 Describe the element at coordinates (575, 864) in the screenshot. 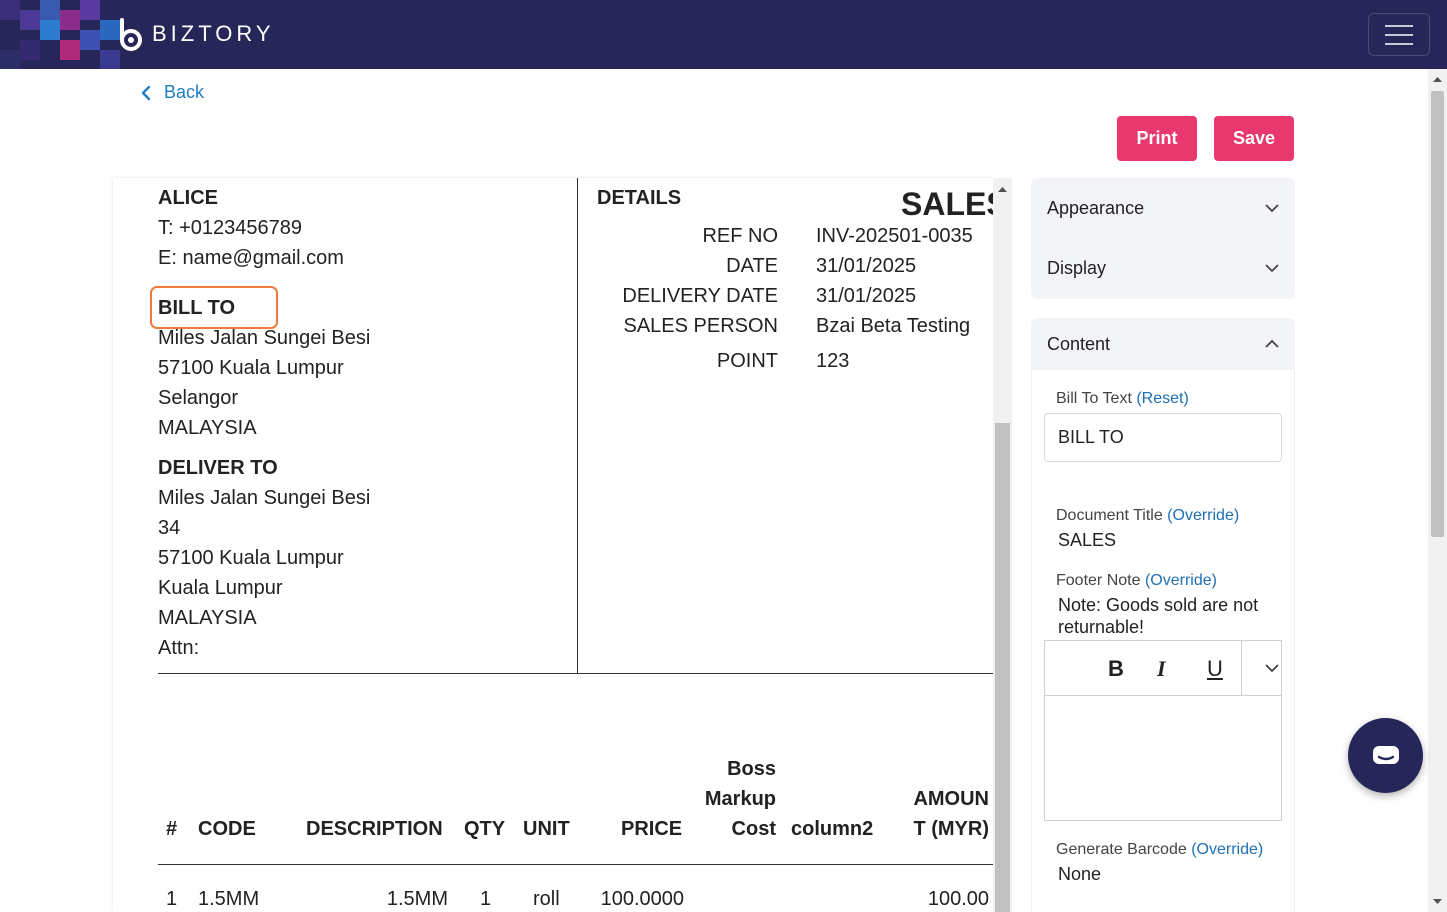

I see `table-header-divider` at that location.